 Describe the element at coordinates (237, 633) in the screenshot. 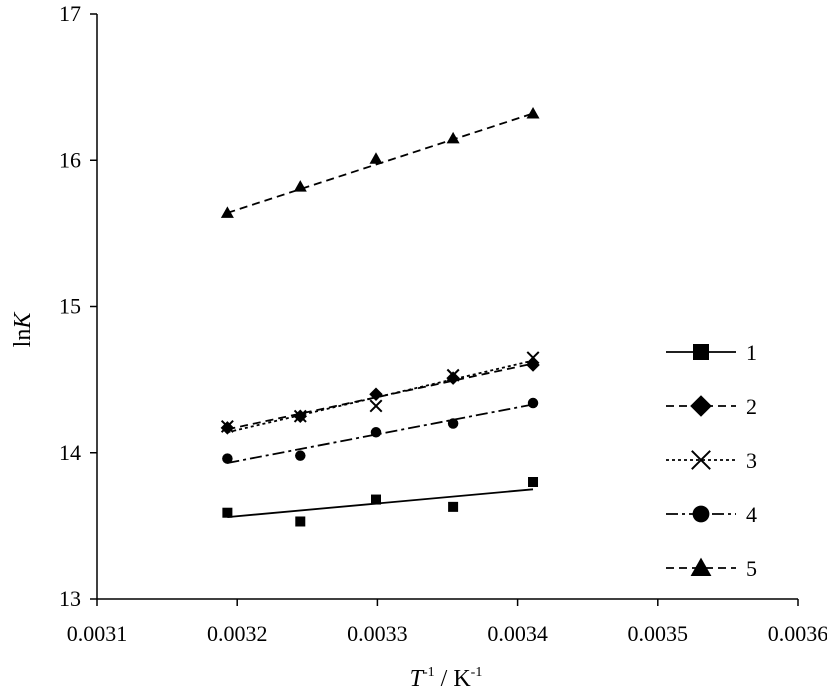

I see `x-tick-label: 0.0032` at that location.